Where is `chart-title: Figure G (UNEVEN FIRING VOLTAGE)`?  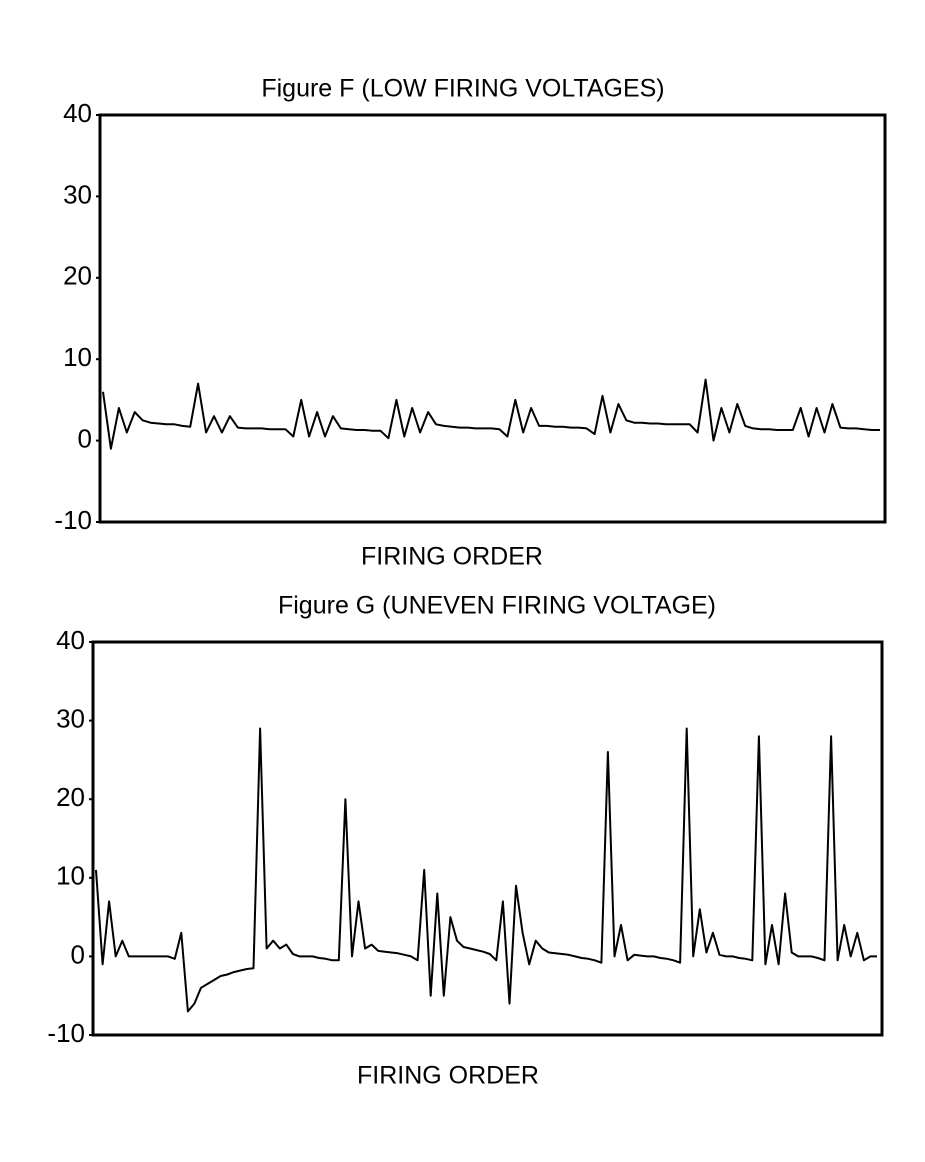
chart-title: Figure G (UNEVEN FIRING VOLTAGE) is located at coordinates (497, 606).